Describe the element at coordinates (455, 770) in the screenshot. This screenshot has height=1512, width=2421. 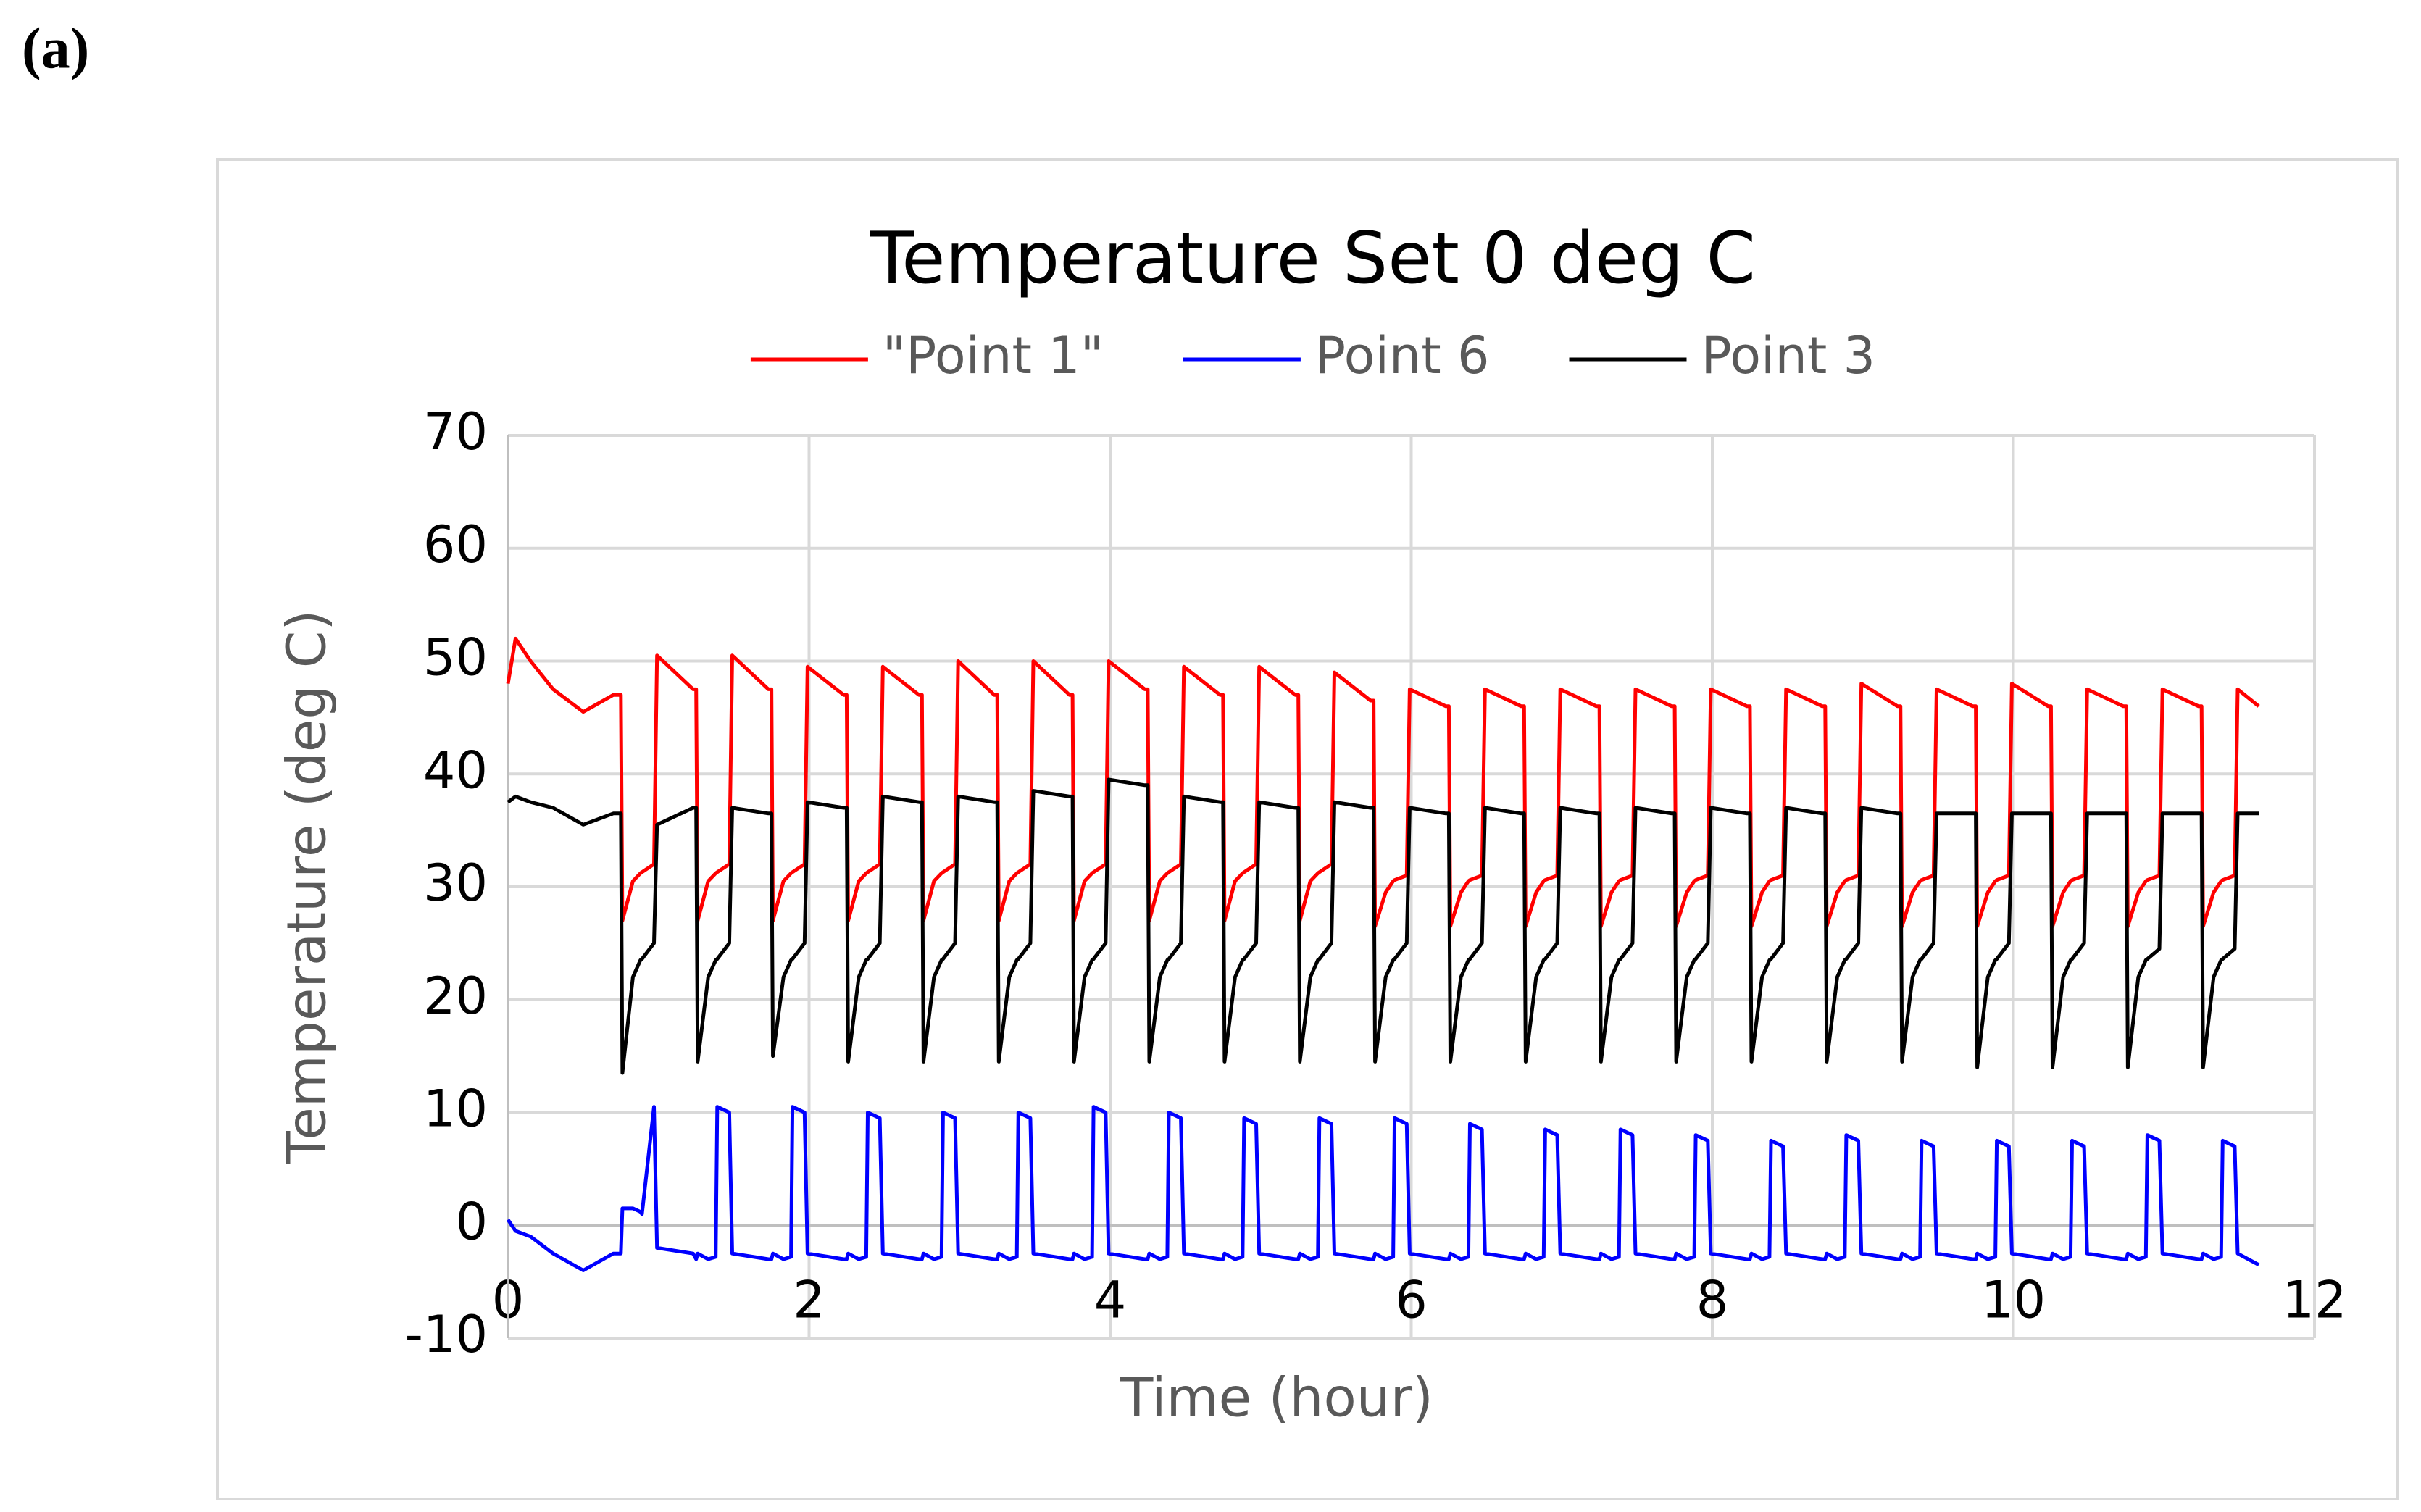
I see `y-tick-label: 40` at that location.